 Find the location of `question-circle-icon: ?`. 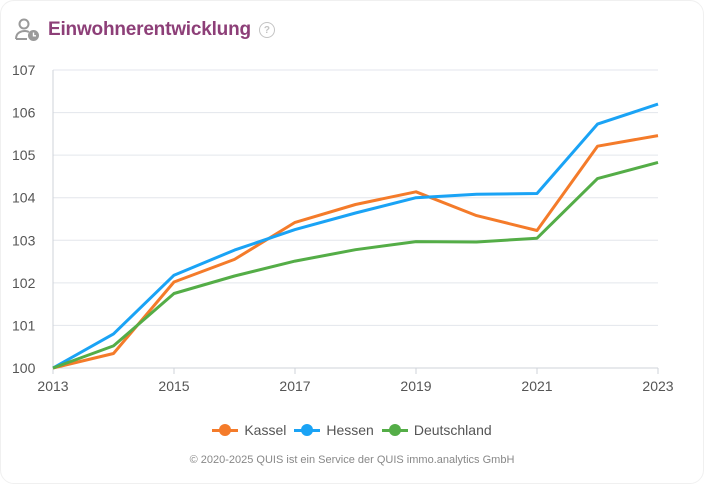

question-circle-icon: ? is located at coordinates (266, 30).